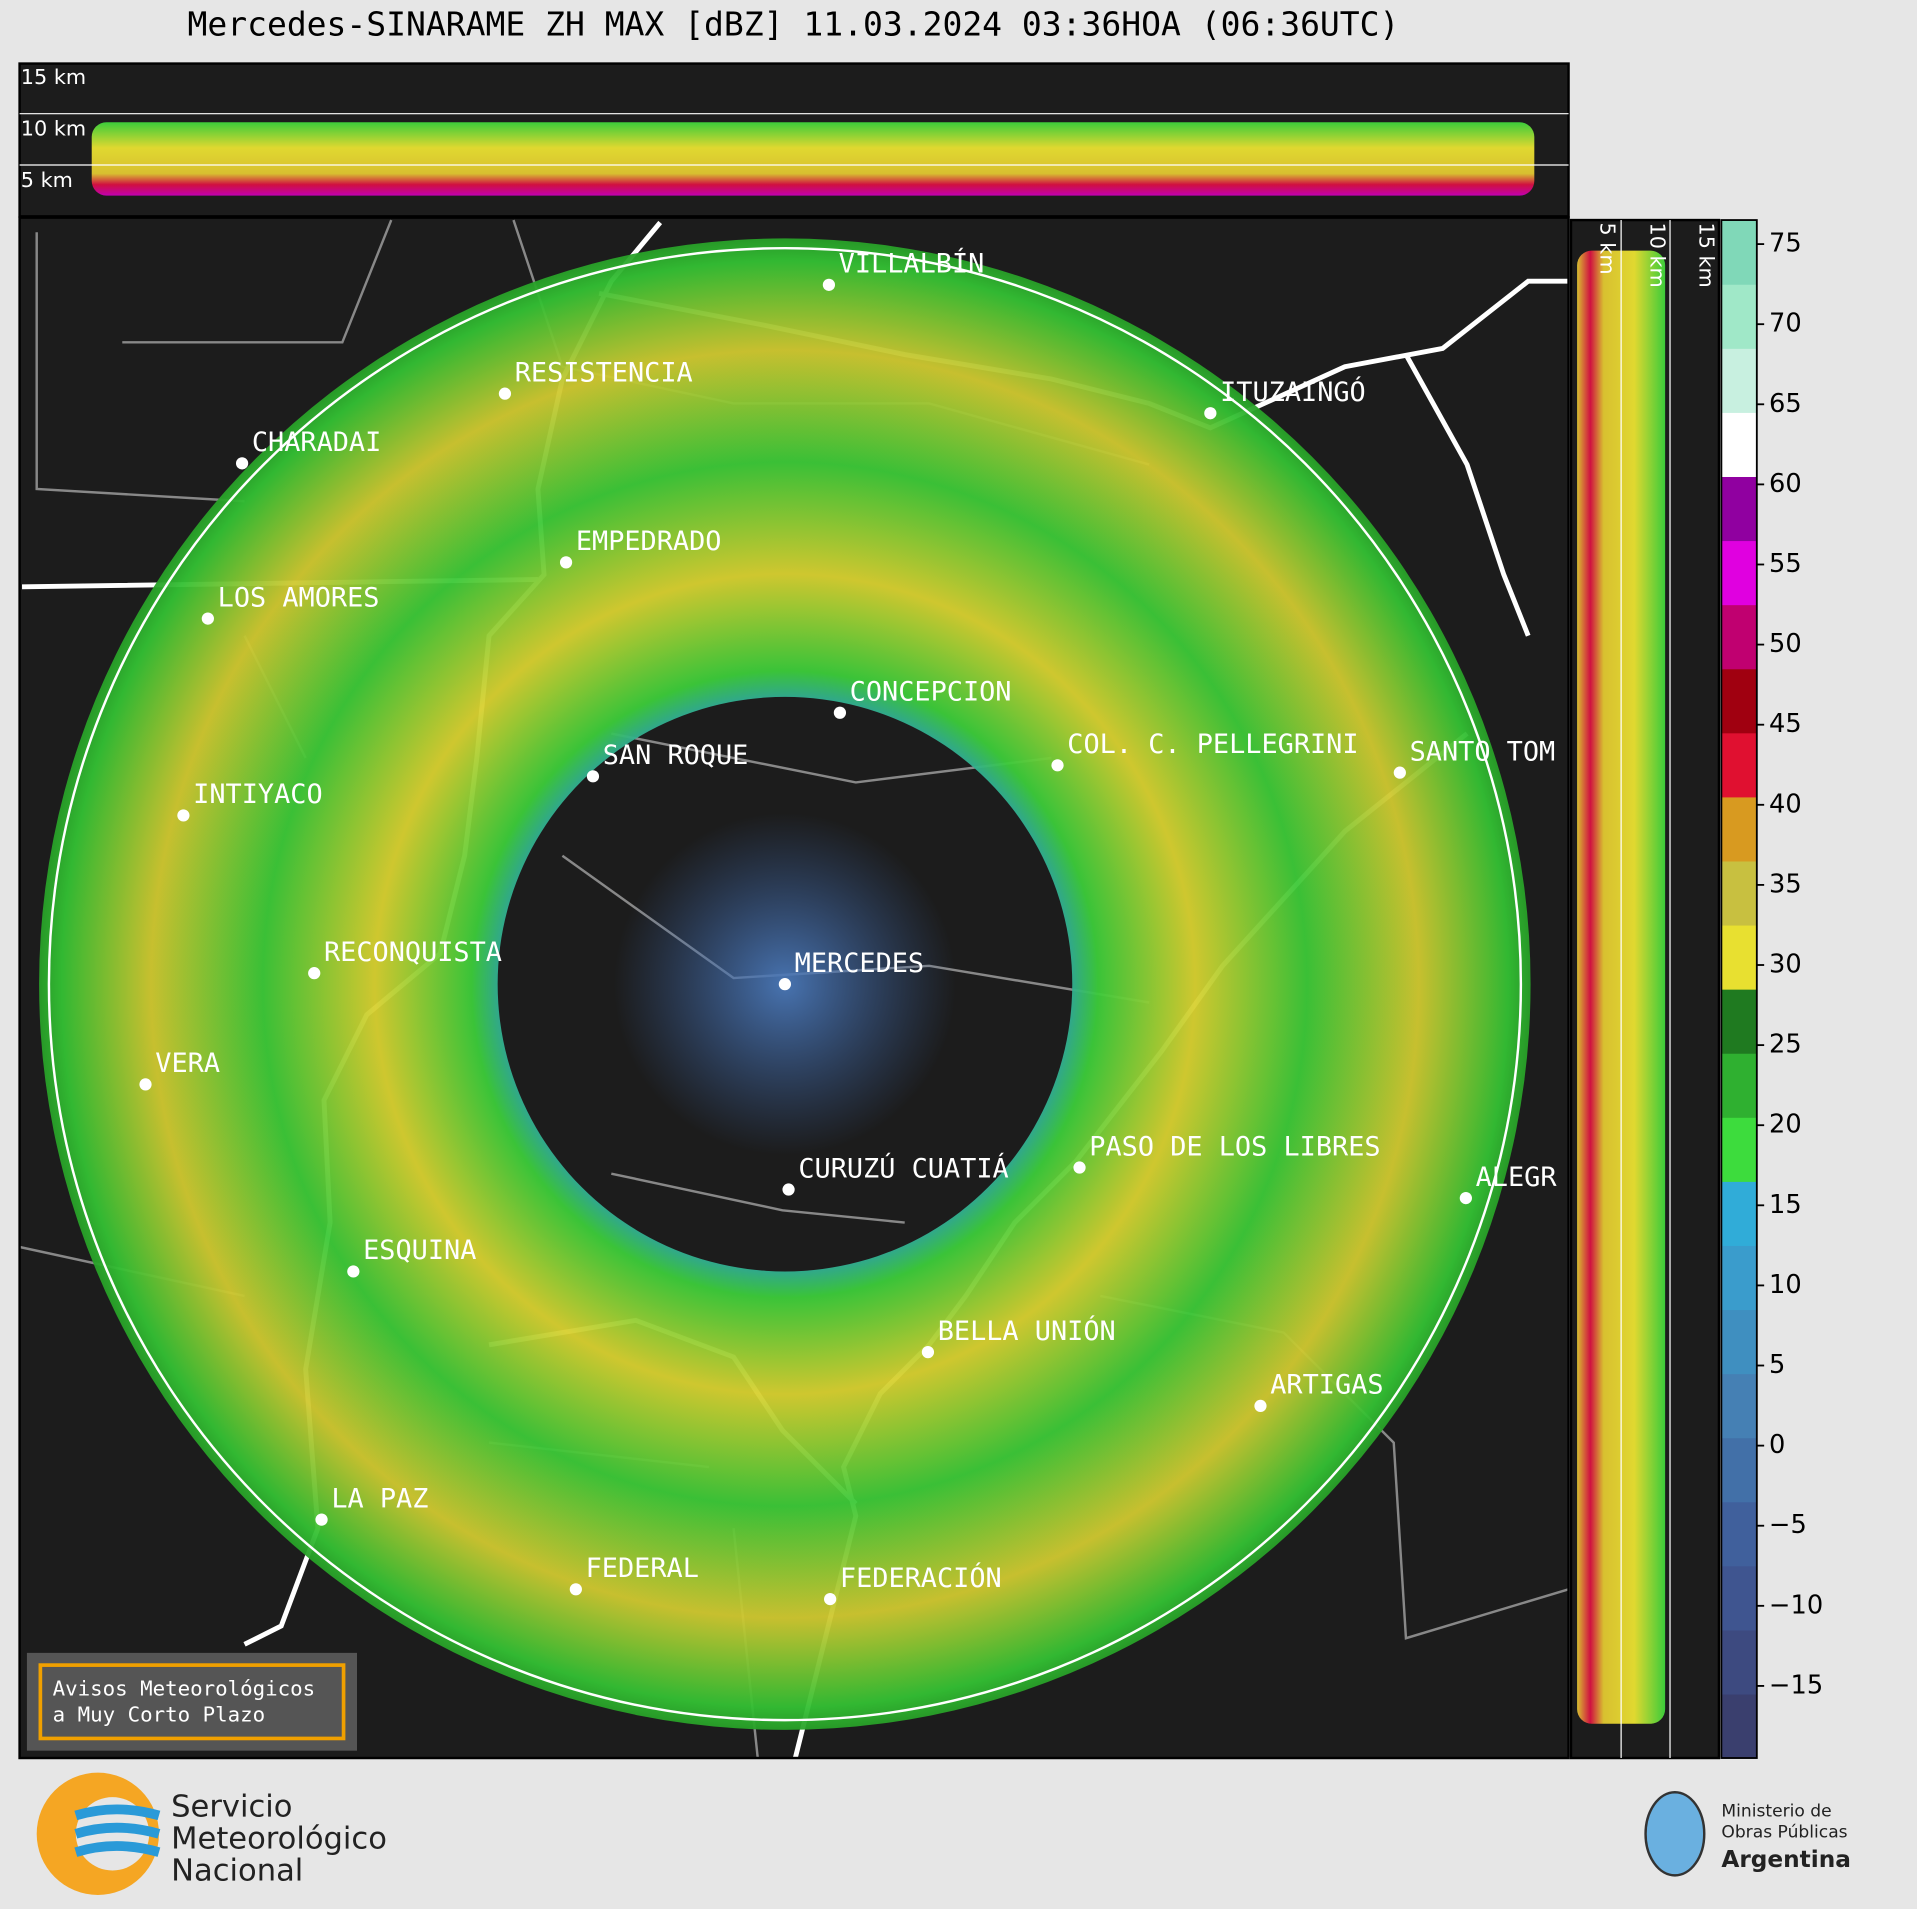 The image size is (1917, 1909). What do you see at coordinates (912, 264) in the screenshot?
I see `city-label: VILLALBÍN` at bounding box center [912, 264].